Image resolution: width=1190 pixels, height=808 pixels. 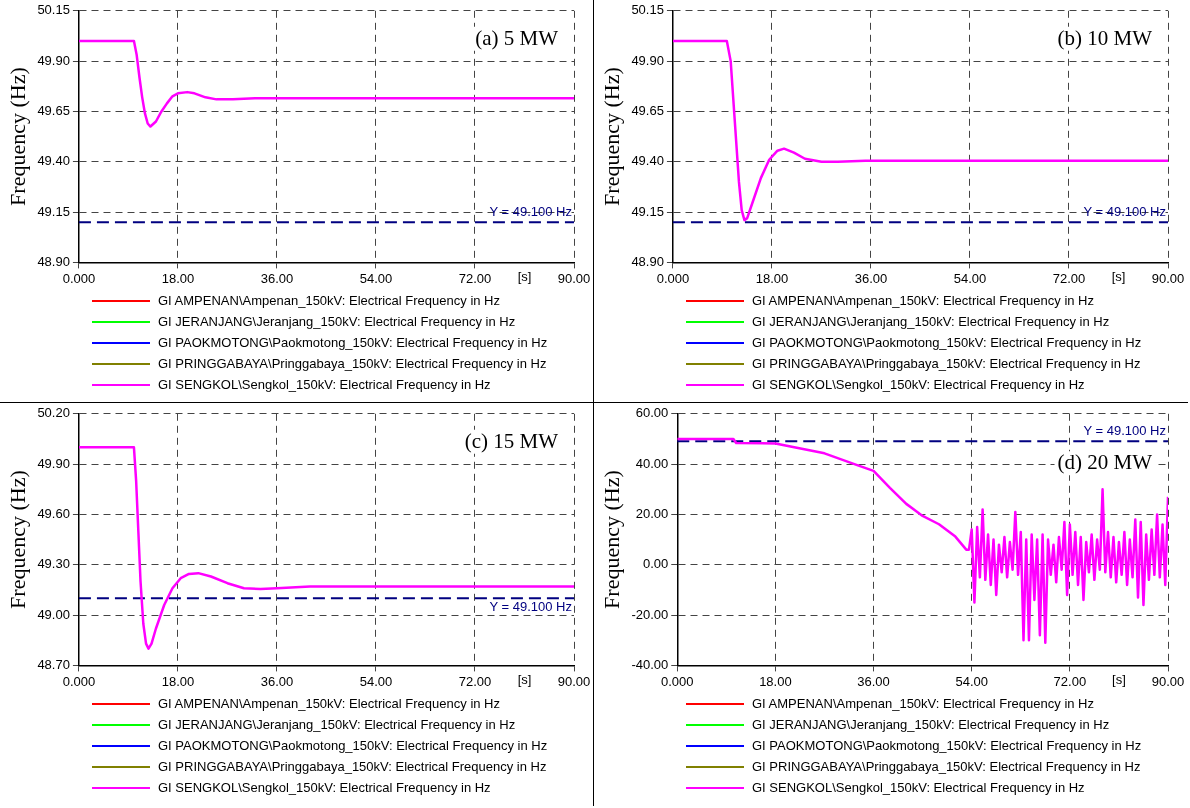 I want to click on y-tick-label: 49.30, so click(x=53, y=564).